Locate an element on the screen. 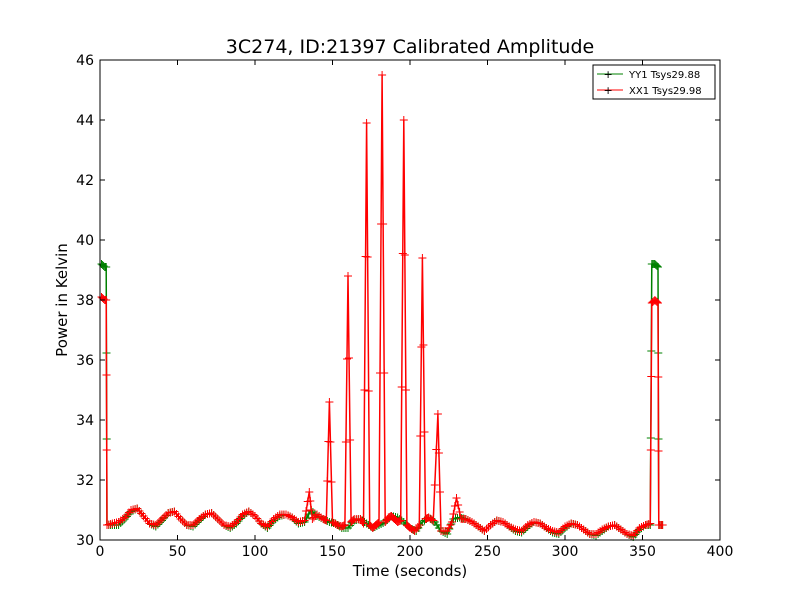 The height and width of the screenshot is (604, 800). y-tick-label: 44 is located at coordinates (85, 121).